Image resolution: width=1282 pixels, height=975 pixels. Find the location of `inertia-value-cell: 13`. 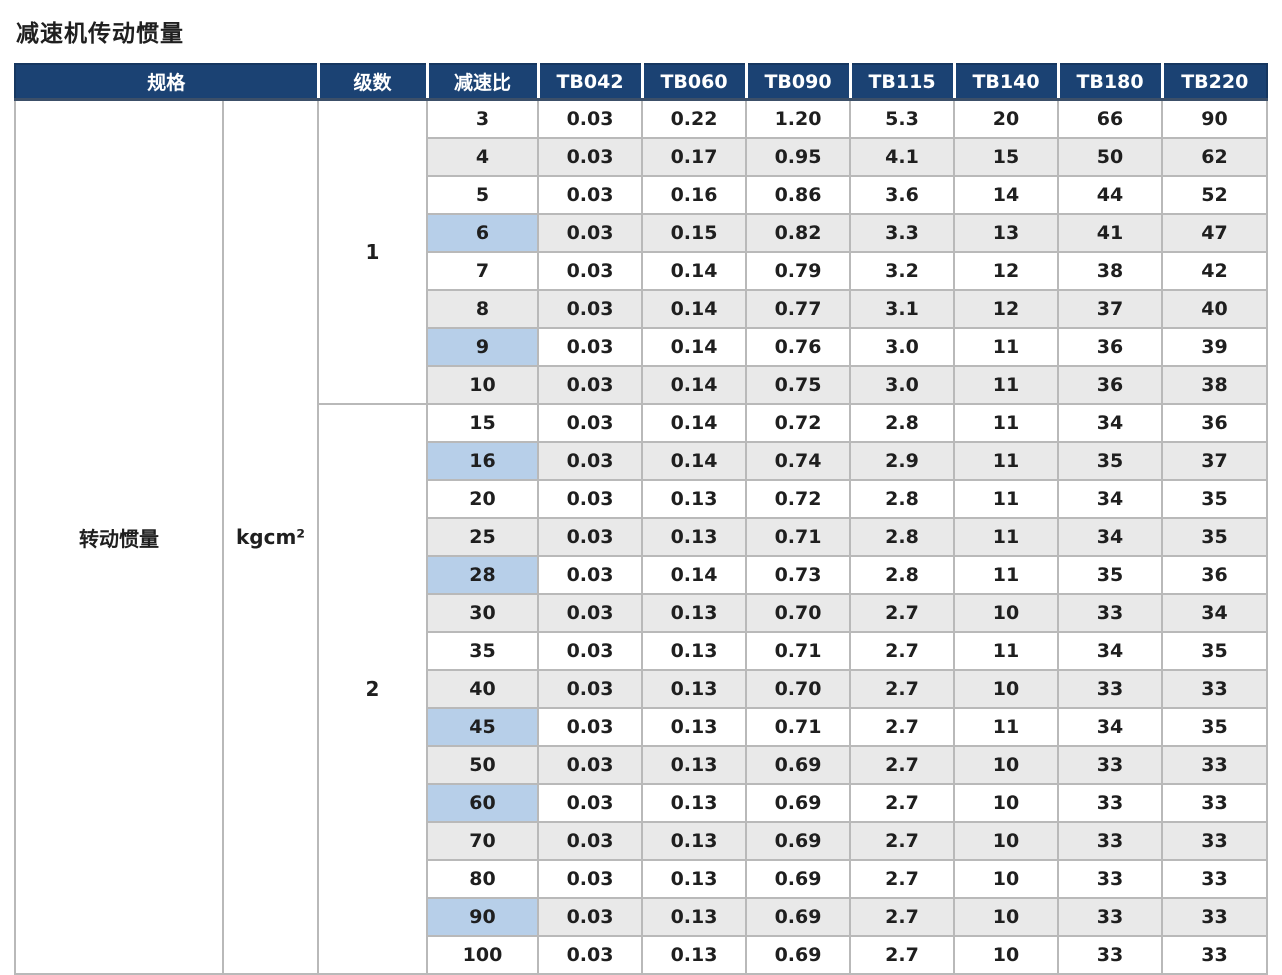

inertia-value-cell: 13 is located at coordinates (1006, 233).